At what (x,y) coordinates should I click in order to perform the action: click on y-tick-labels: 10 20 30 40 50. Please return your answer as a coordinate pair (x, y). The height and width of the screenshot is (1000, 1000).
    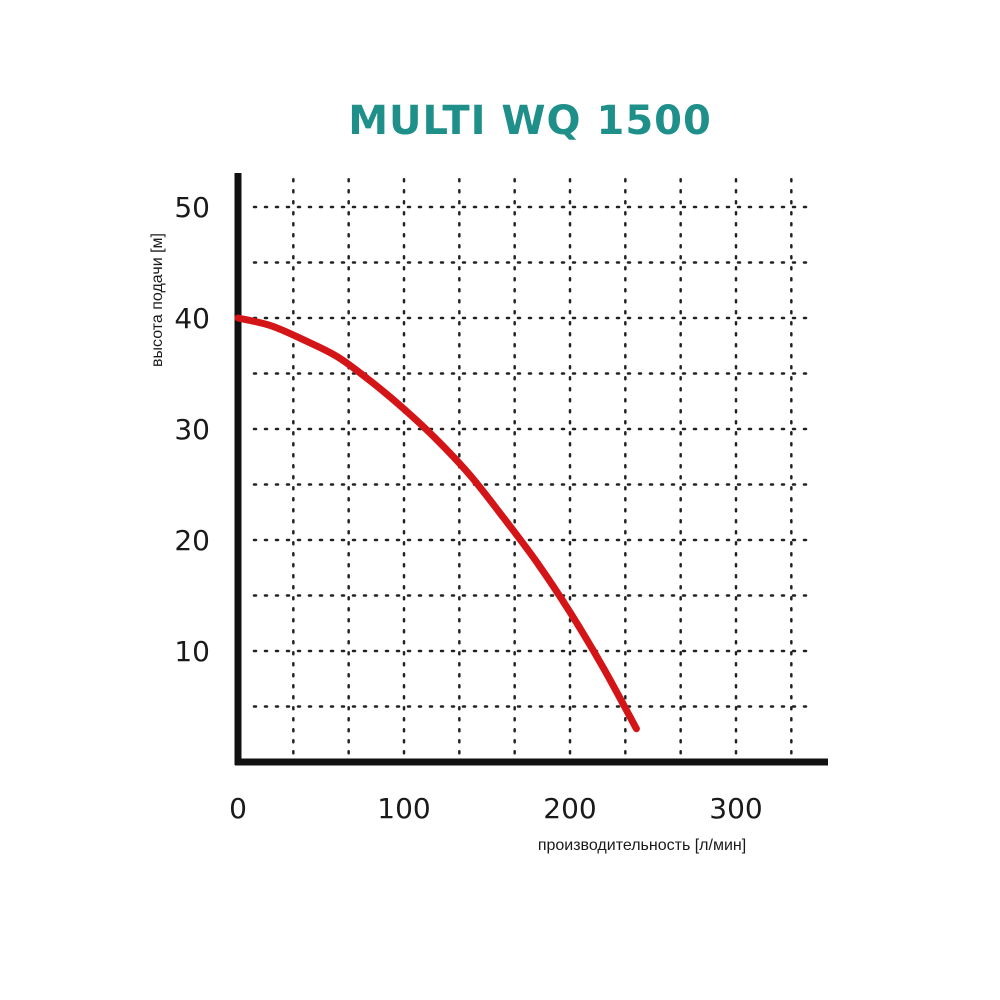
    Looking at the image, I should click on (192, 429).